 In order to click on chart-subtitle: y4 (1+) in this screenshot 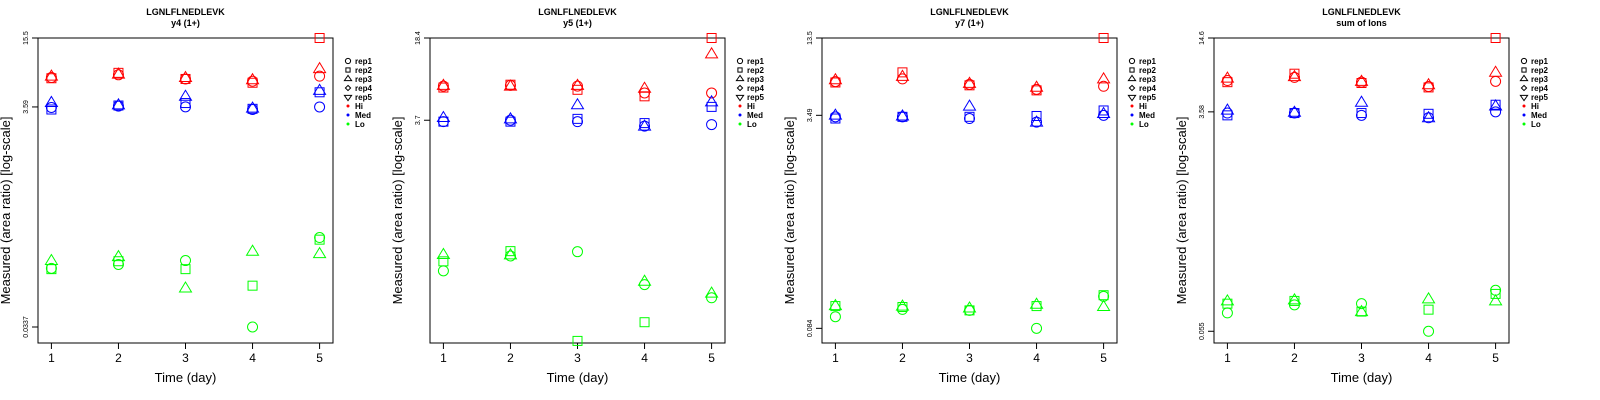, I will do `click(185, 23)`.